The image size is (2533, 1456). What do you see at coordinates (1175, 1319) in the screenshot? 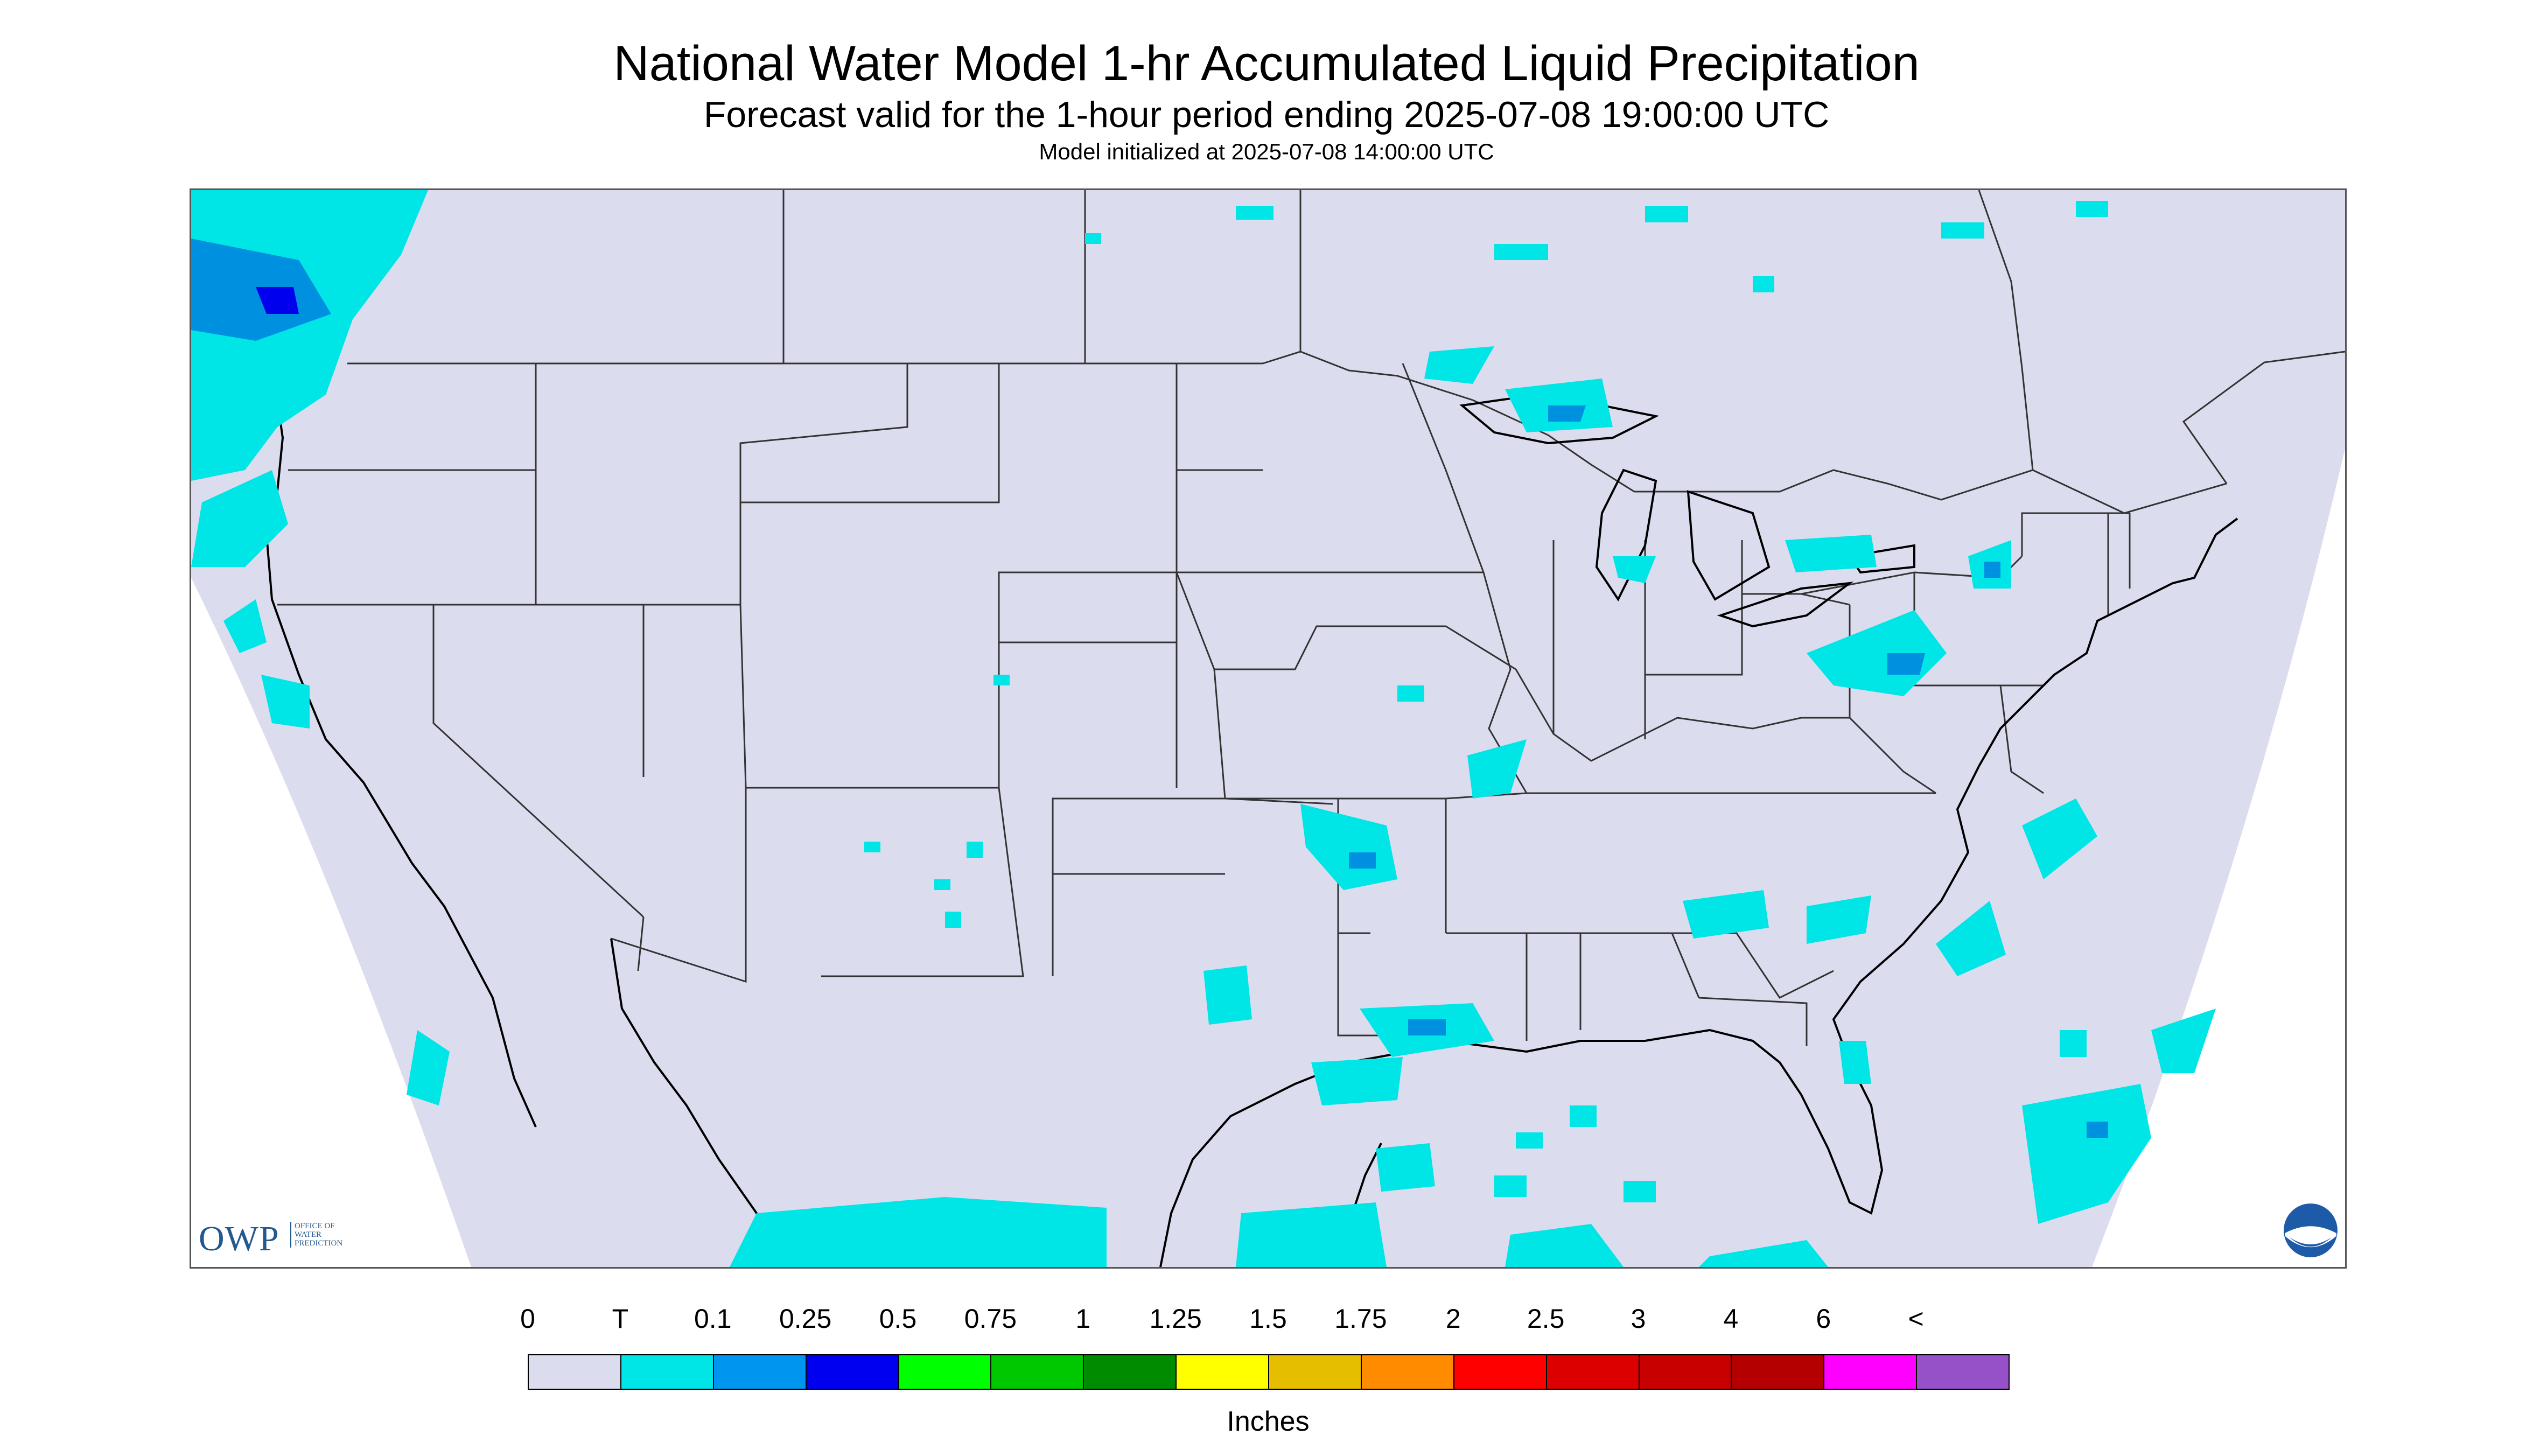
I see `legend-label: 1.25` at bounding box center [1175, 1319].